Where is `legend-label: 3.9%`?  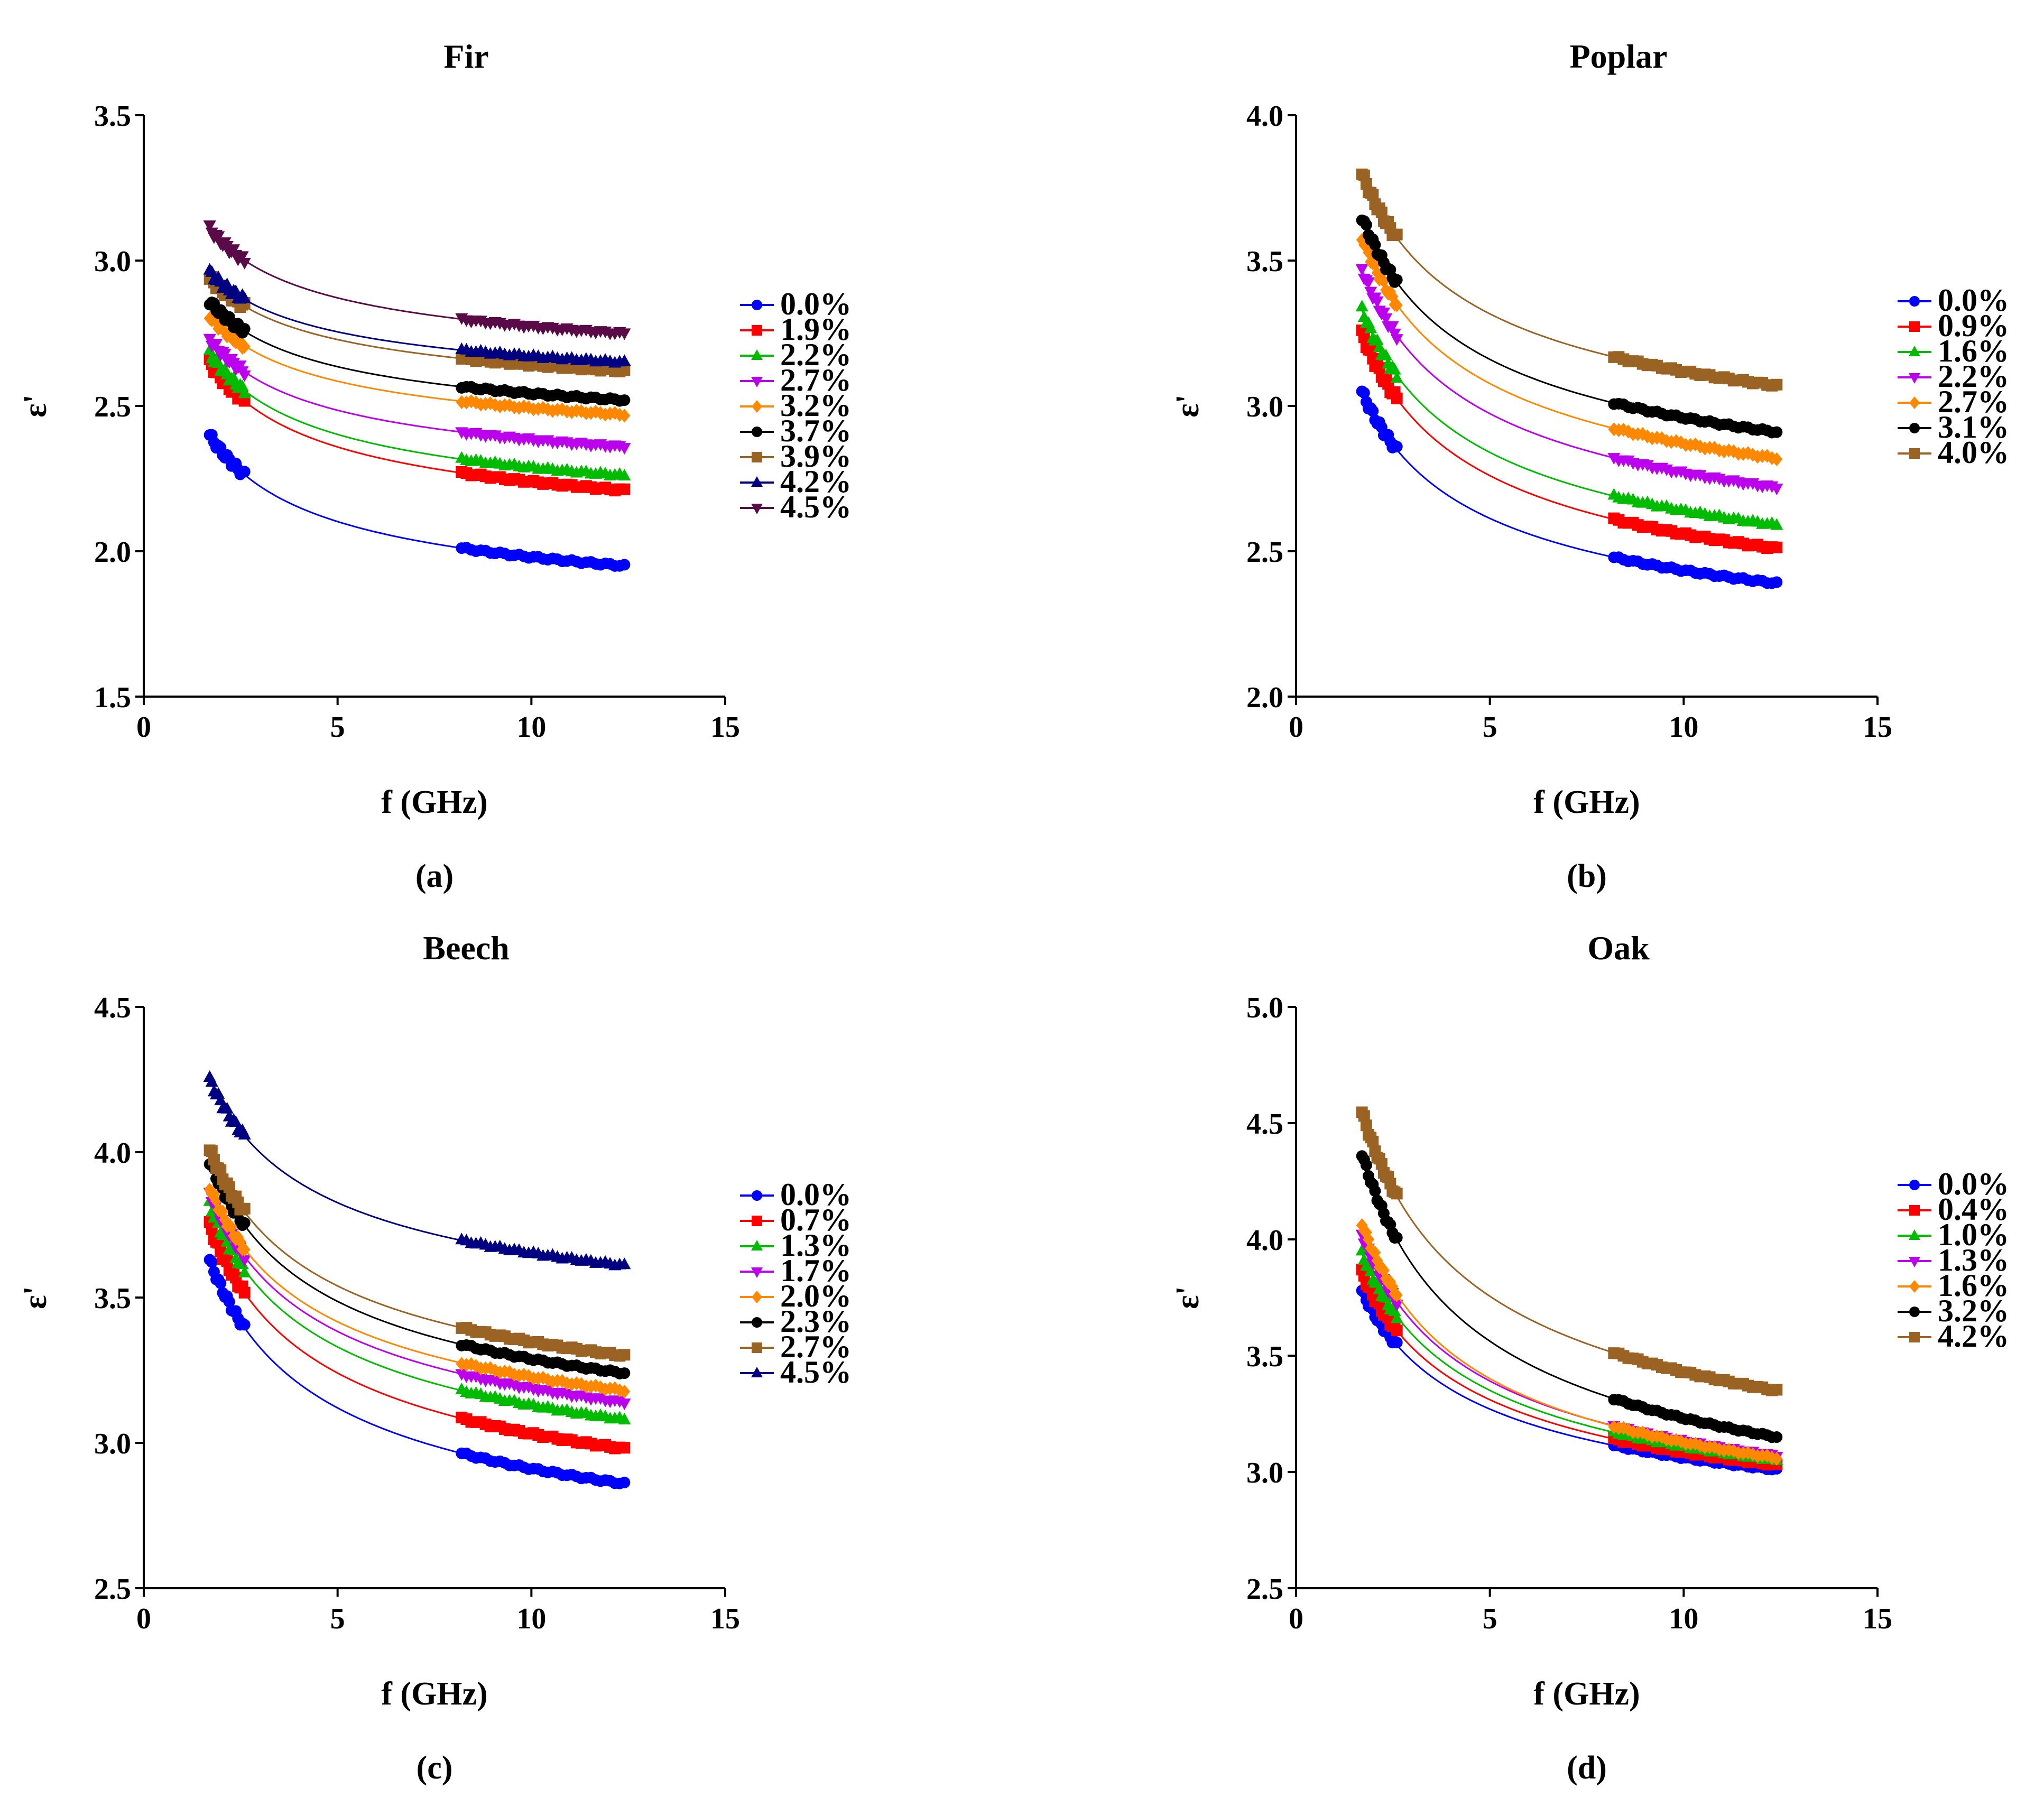 legend-label: 3.9% is located at coordinates (816, 457).